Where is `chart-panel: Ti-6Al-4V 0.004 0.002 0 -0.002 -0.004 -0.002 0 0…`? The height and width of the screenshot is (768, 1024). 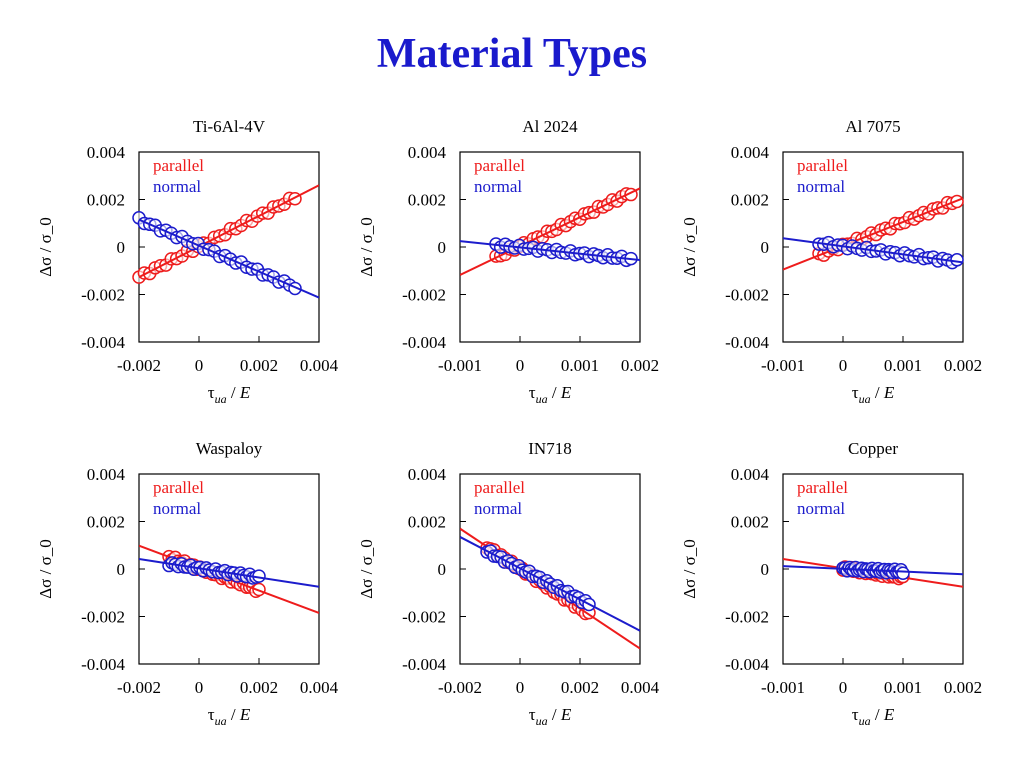
chart-panel: Ti-6Al-4V 0.004 0.002 0 -0.002 -0.004 -0.002 0 0… is located at coordinates (187, 261).